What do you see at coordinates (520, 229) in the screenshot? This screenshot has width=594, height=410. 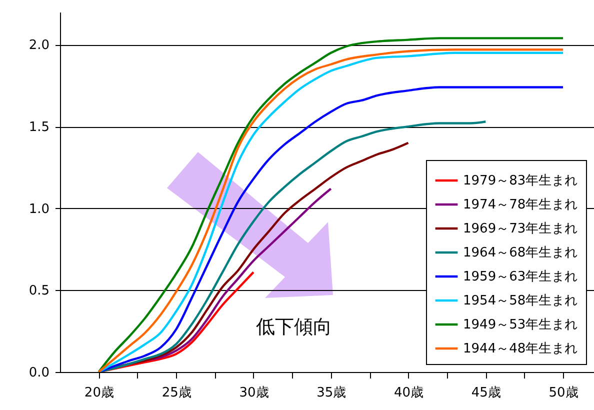 I see `legend-label: 1969～73年生まれ` at bounding box center [520, 229].